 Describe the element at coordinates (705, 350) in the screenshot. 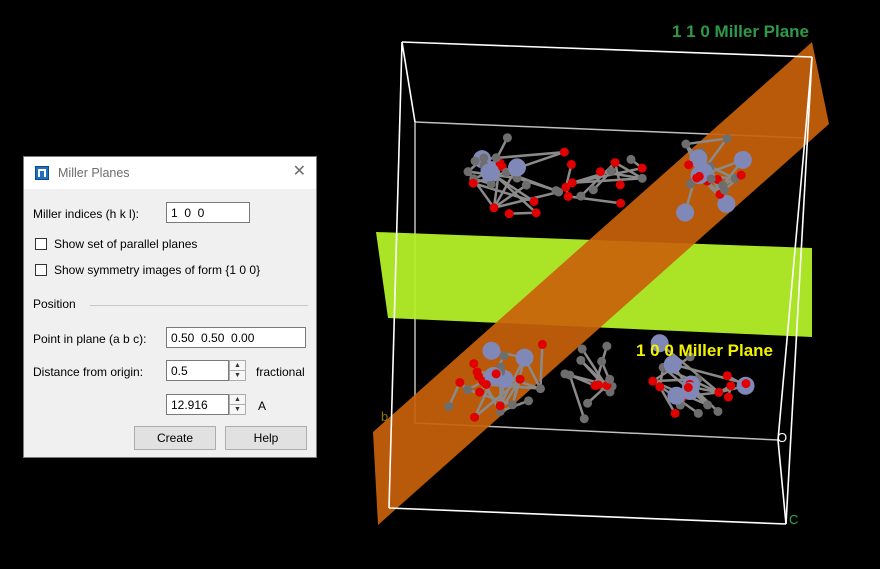

I see `plane-100-label: 1 0 0 Miller Plane` at that location.